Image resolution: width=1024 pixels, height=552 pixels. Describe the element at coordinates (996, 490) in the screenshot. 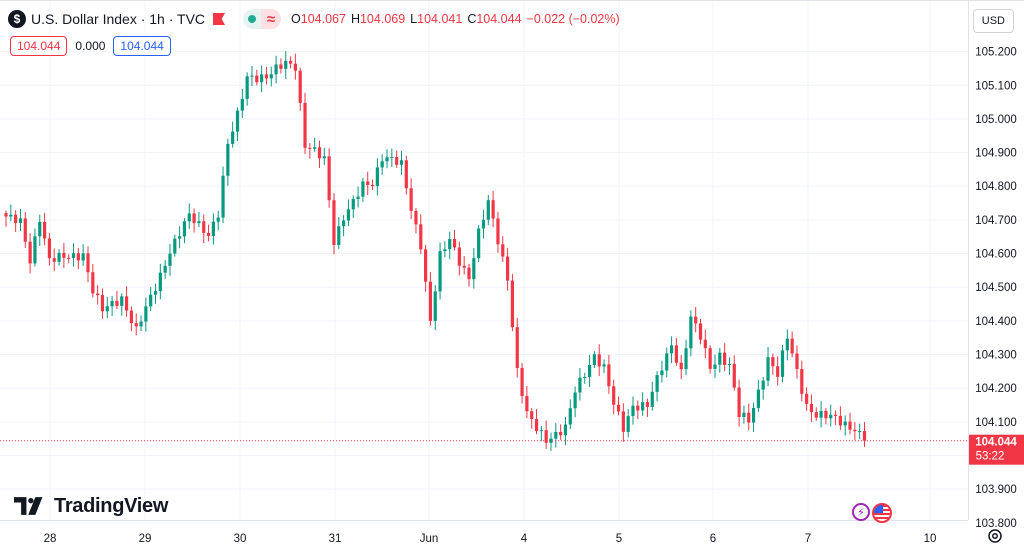

I see `y-tick-label: 103.900` at that location.